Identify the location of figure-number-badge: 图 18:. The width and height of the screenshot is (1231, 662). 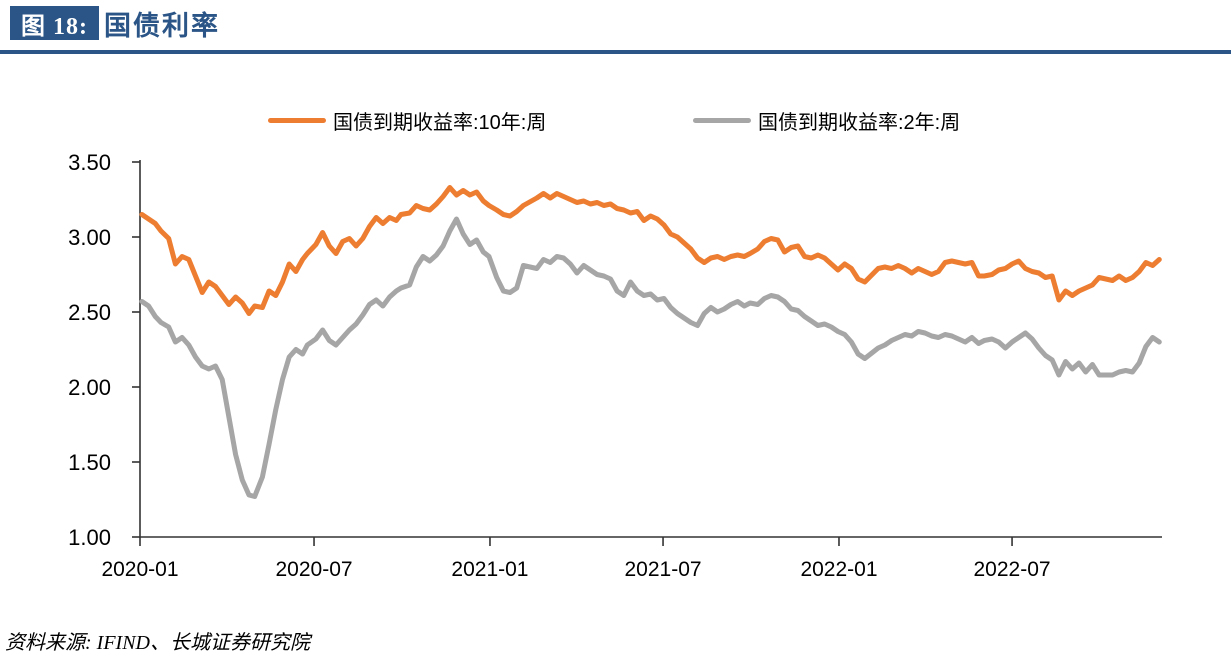
(54, 23).